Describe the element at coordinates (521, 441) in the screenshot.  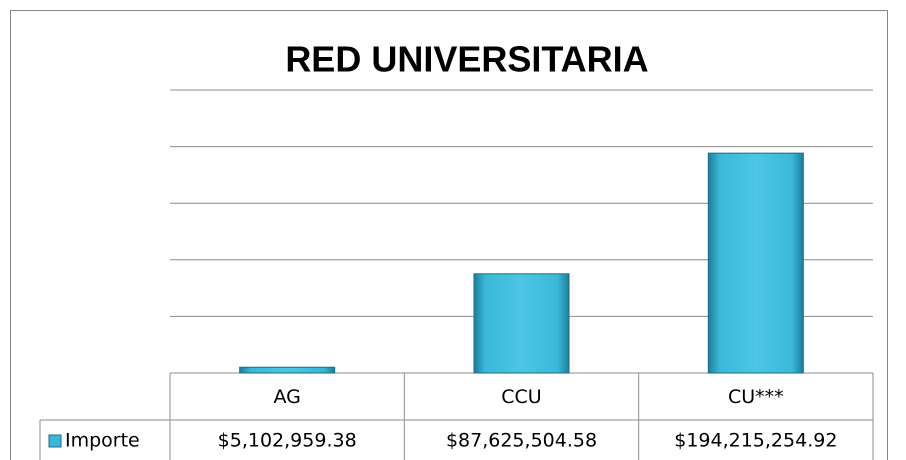
I see `value-label: $87,625,504.58` at that location.